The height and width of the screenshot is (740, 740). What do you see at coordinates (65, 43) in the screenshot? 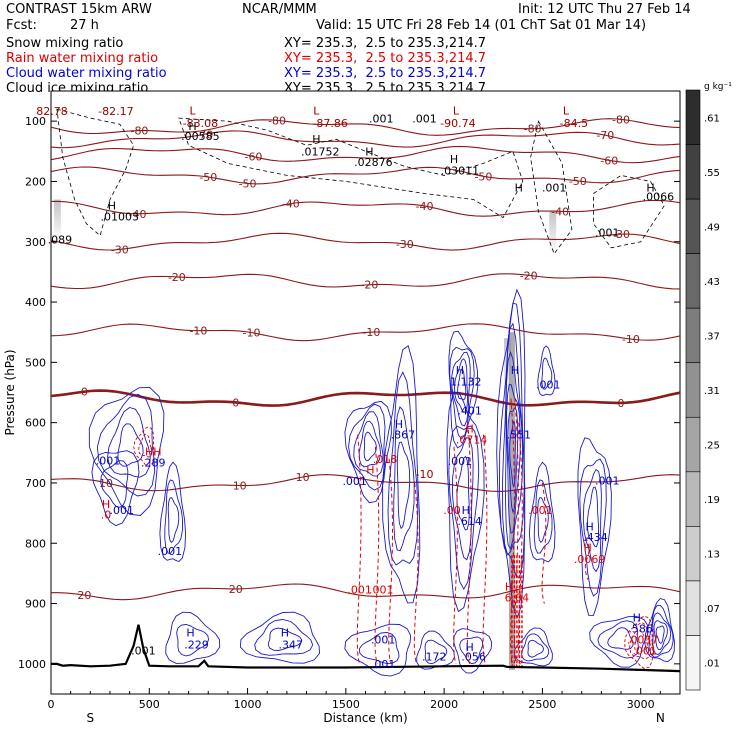
I see `field-name-snow: Snow mixing ratio` at bounding box center [65, 43].